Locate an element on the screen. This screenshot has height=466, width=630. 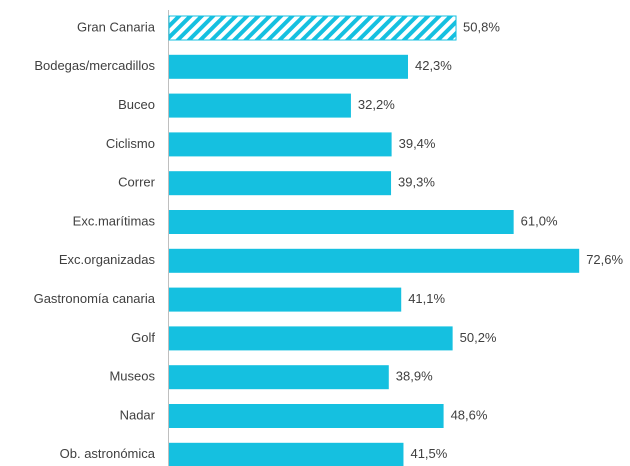
value-label: 50,2% is located at coordinates (478, 337).